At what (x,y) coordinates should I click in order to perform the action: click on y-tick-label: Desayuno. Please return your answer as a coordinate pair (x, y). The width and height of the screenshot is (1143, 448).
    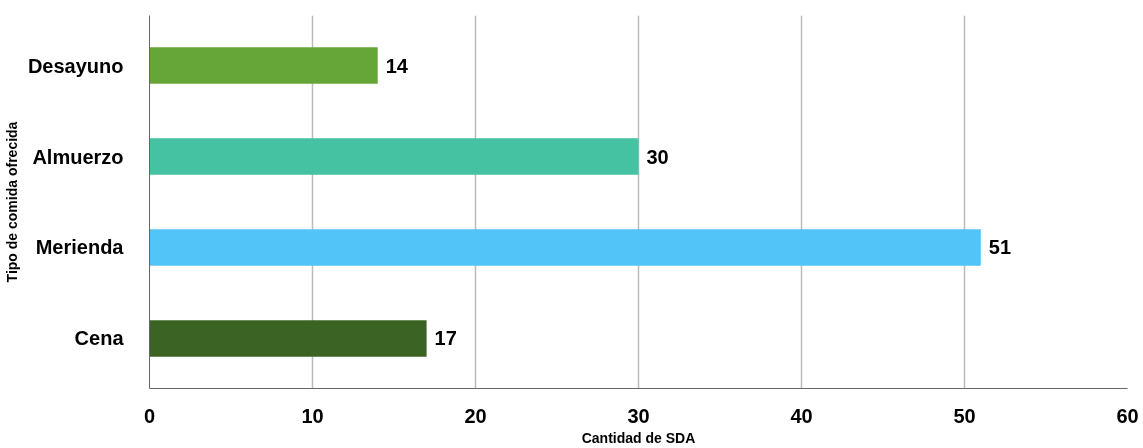
    Looking at the image, I should click on (75, 65).